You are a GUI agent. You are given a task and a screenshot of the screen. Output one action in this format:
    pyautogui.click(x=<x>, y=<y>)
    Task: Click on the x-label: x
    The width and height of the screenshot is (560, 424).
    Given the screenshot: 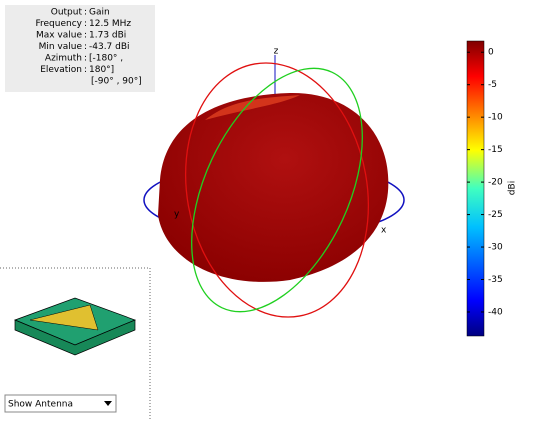 What is the action you would take?
    pyautogui.click(x=384, y=231)
    